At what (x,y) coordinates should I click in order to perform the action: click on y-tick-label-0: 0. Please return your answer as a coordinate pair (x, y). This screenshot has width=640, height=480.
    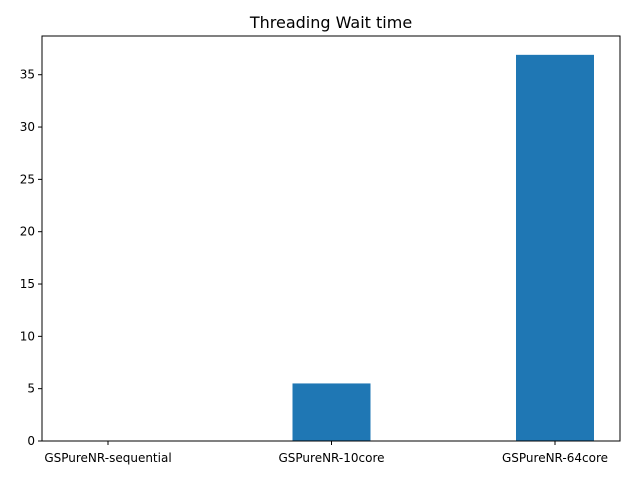
    Looking at the image, I should click on (31, 441).